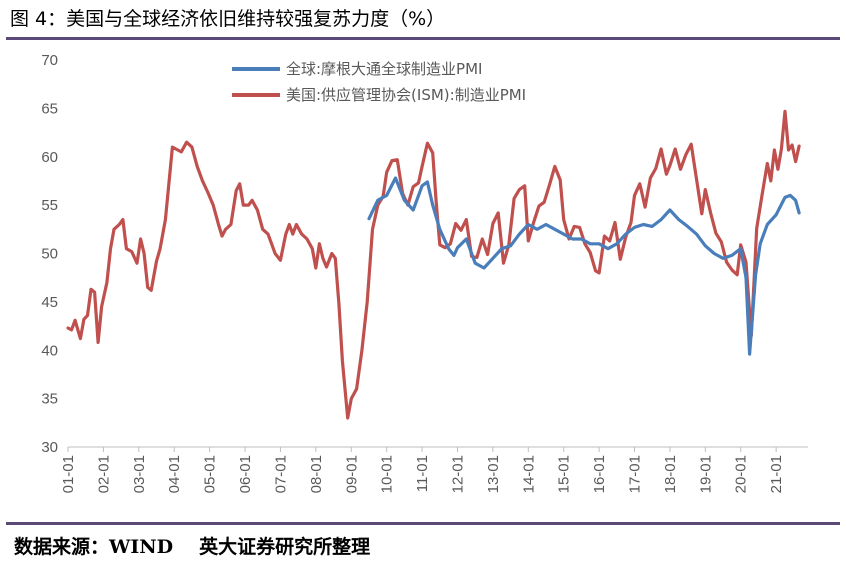  I want to click on x-tick-label: 11-01, so click(422, 473).